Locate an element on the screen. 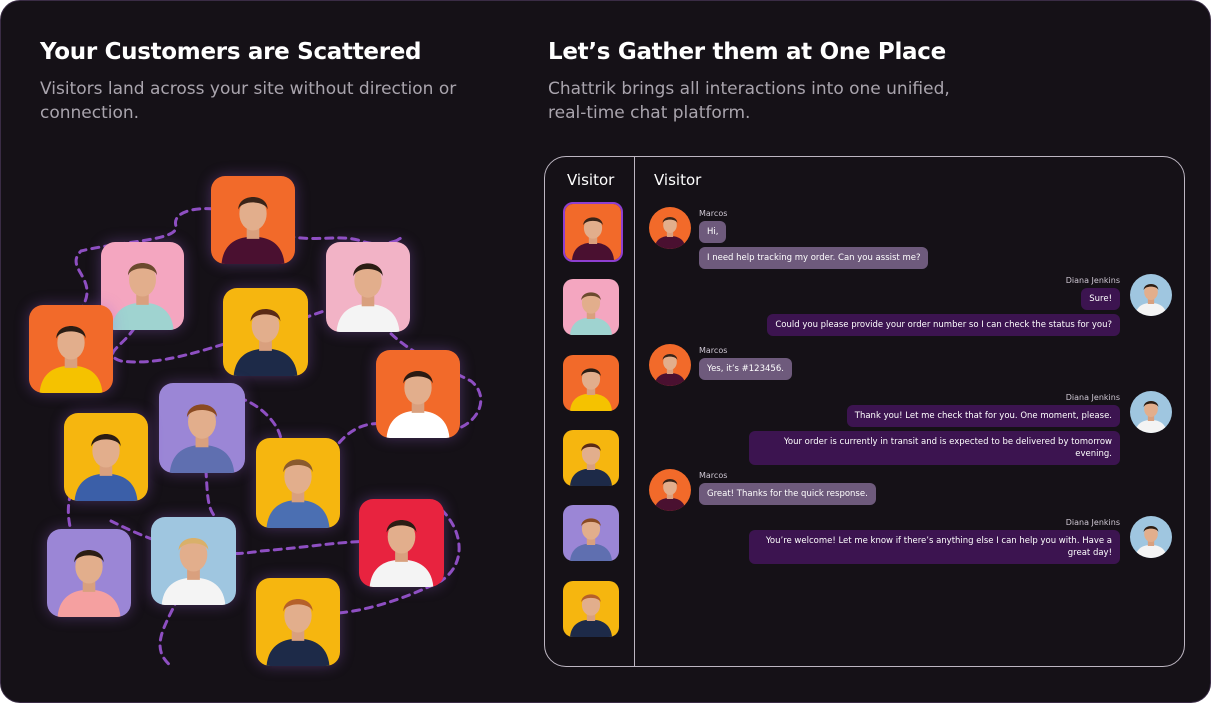 This screenshot has width=1211, height=703. divider is located at coordinates (634, 411).